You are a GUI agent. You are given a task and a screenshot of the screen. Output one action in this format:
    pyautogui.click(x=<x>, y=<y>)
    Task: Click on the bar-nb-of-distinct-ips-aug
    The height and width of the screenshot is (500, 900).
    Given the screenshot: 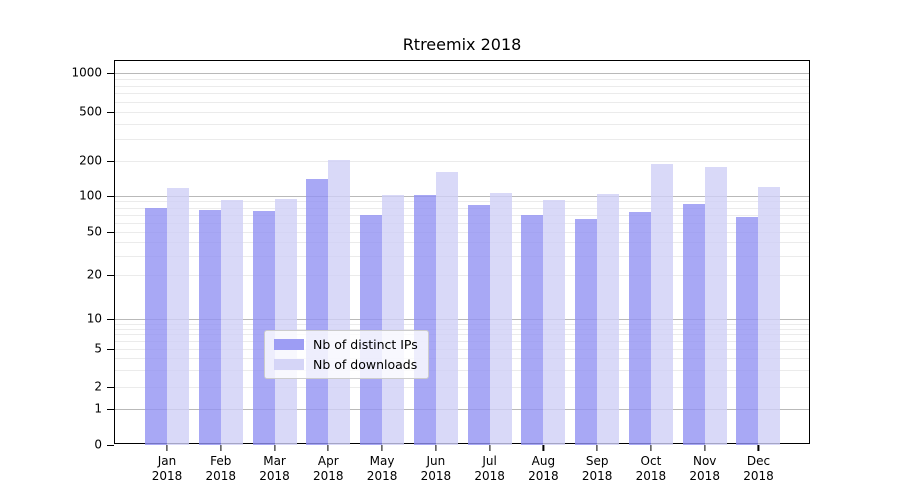 What is the action you would take?
    pyautogui.click(x=532, y=329)
    